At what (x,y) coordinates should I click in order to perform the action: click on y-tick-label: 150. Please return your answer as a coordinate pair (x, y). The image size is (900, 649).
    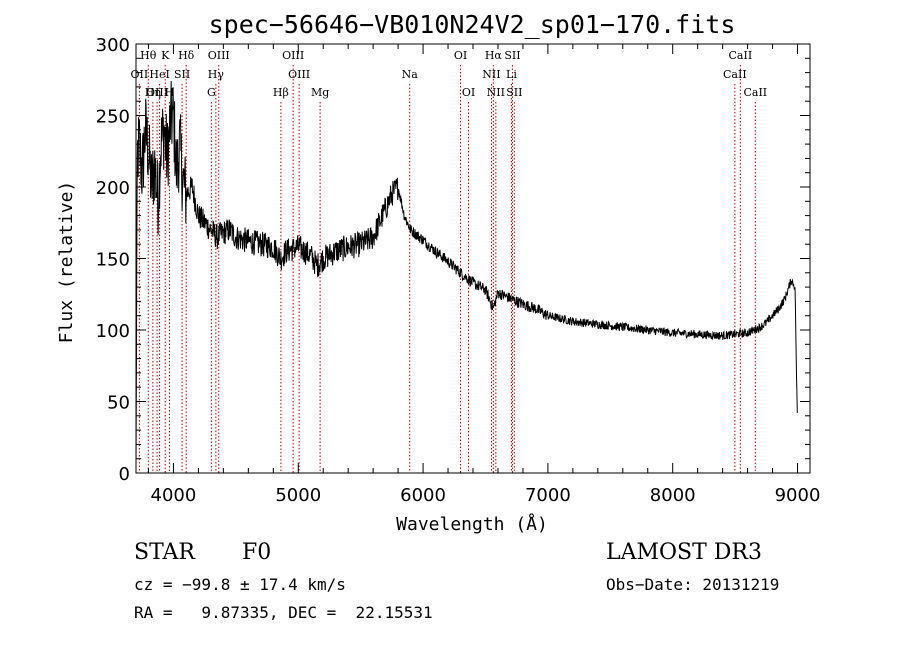
    Looking at the image, I should click on (113, 260).